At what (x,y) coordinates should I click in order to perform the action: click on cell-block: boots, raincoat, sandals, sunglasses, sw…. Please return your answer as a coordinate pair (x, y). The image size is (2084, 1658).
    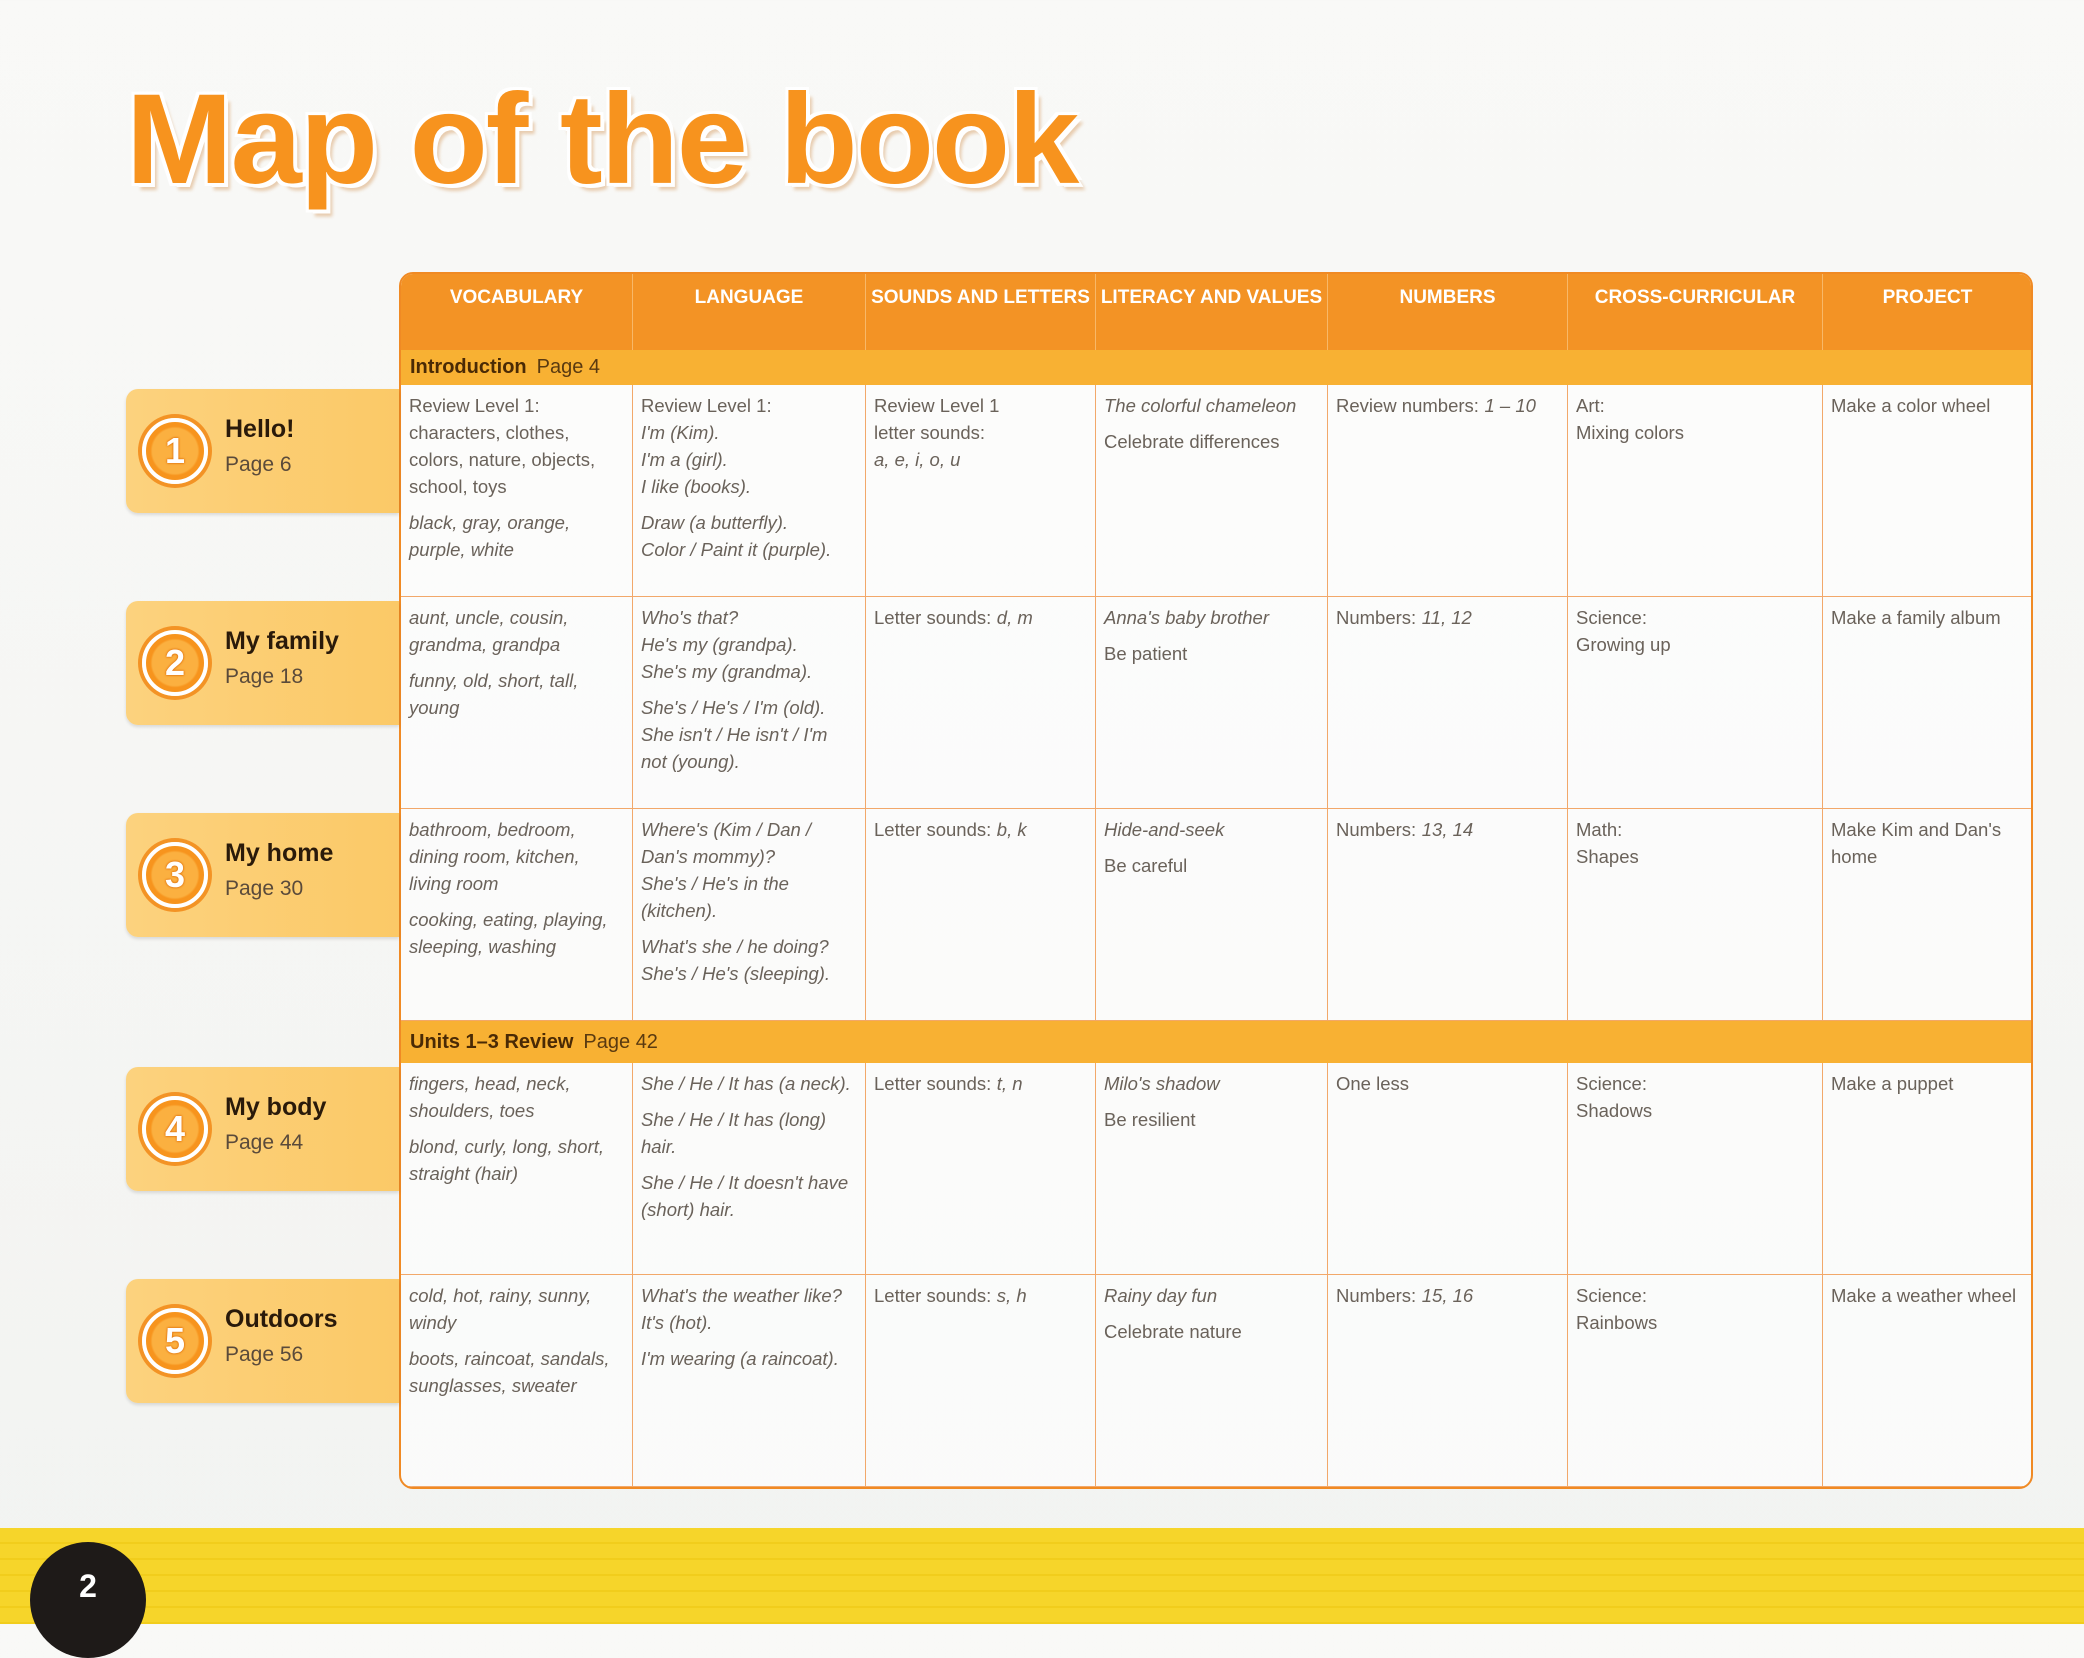
    Looking at the image, I should click on (516, 1372).